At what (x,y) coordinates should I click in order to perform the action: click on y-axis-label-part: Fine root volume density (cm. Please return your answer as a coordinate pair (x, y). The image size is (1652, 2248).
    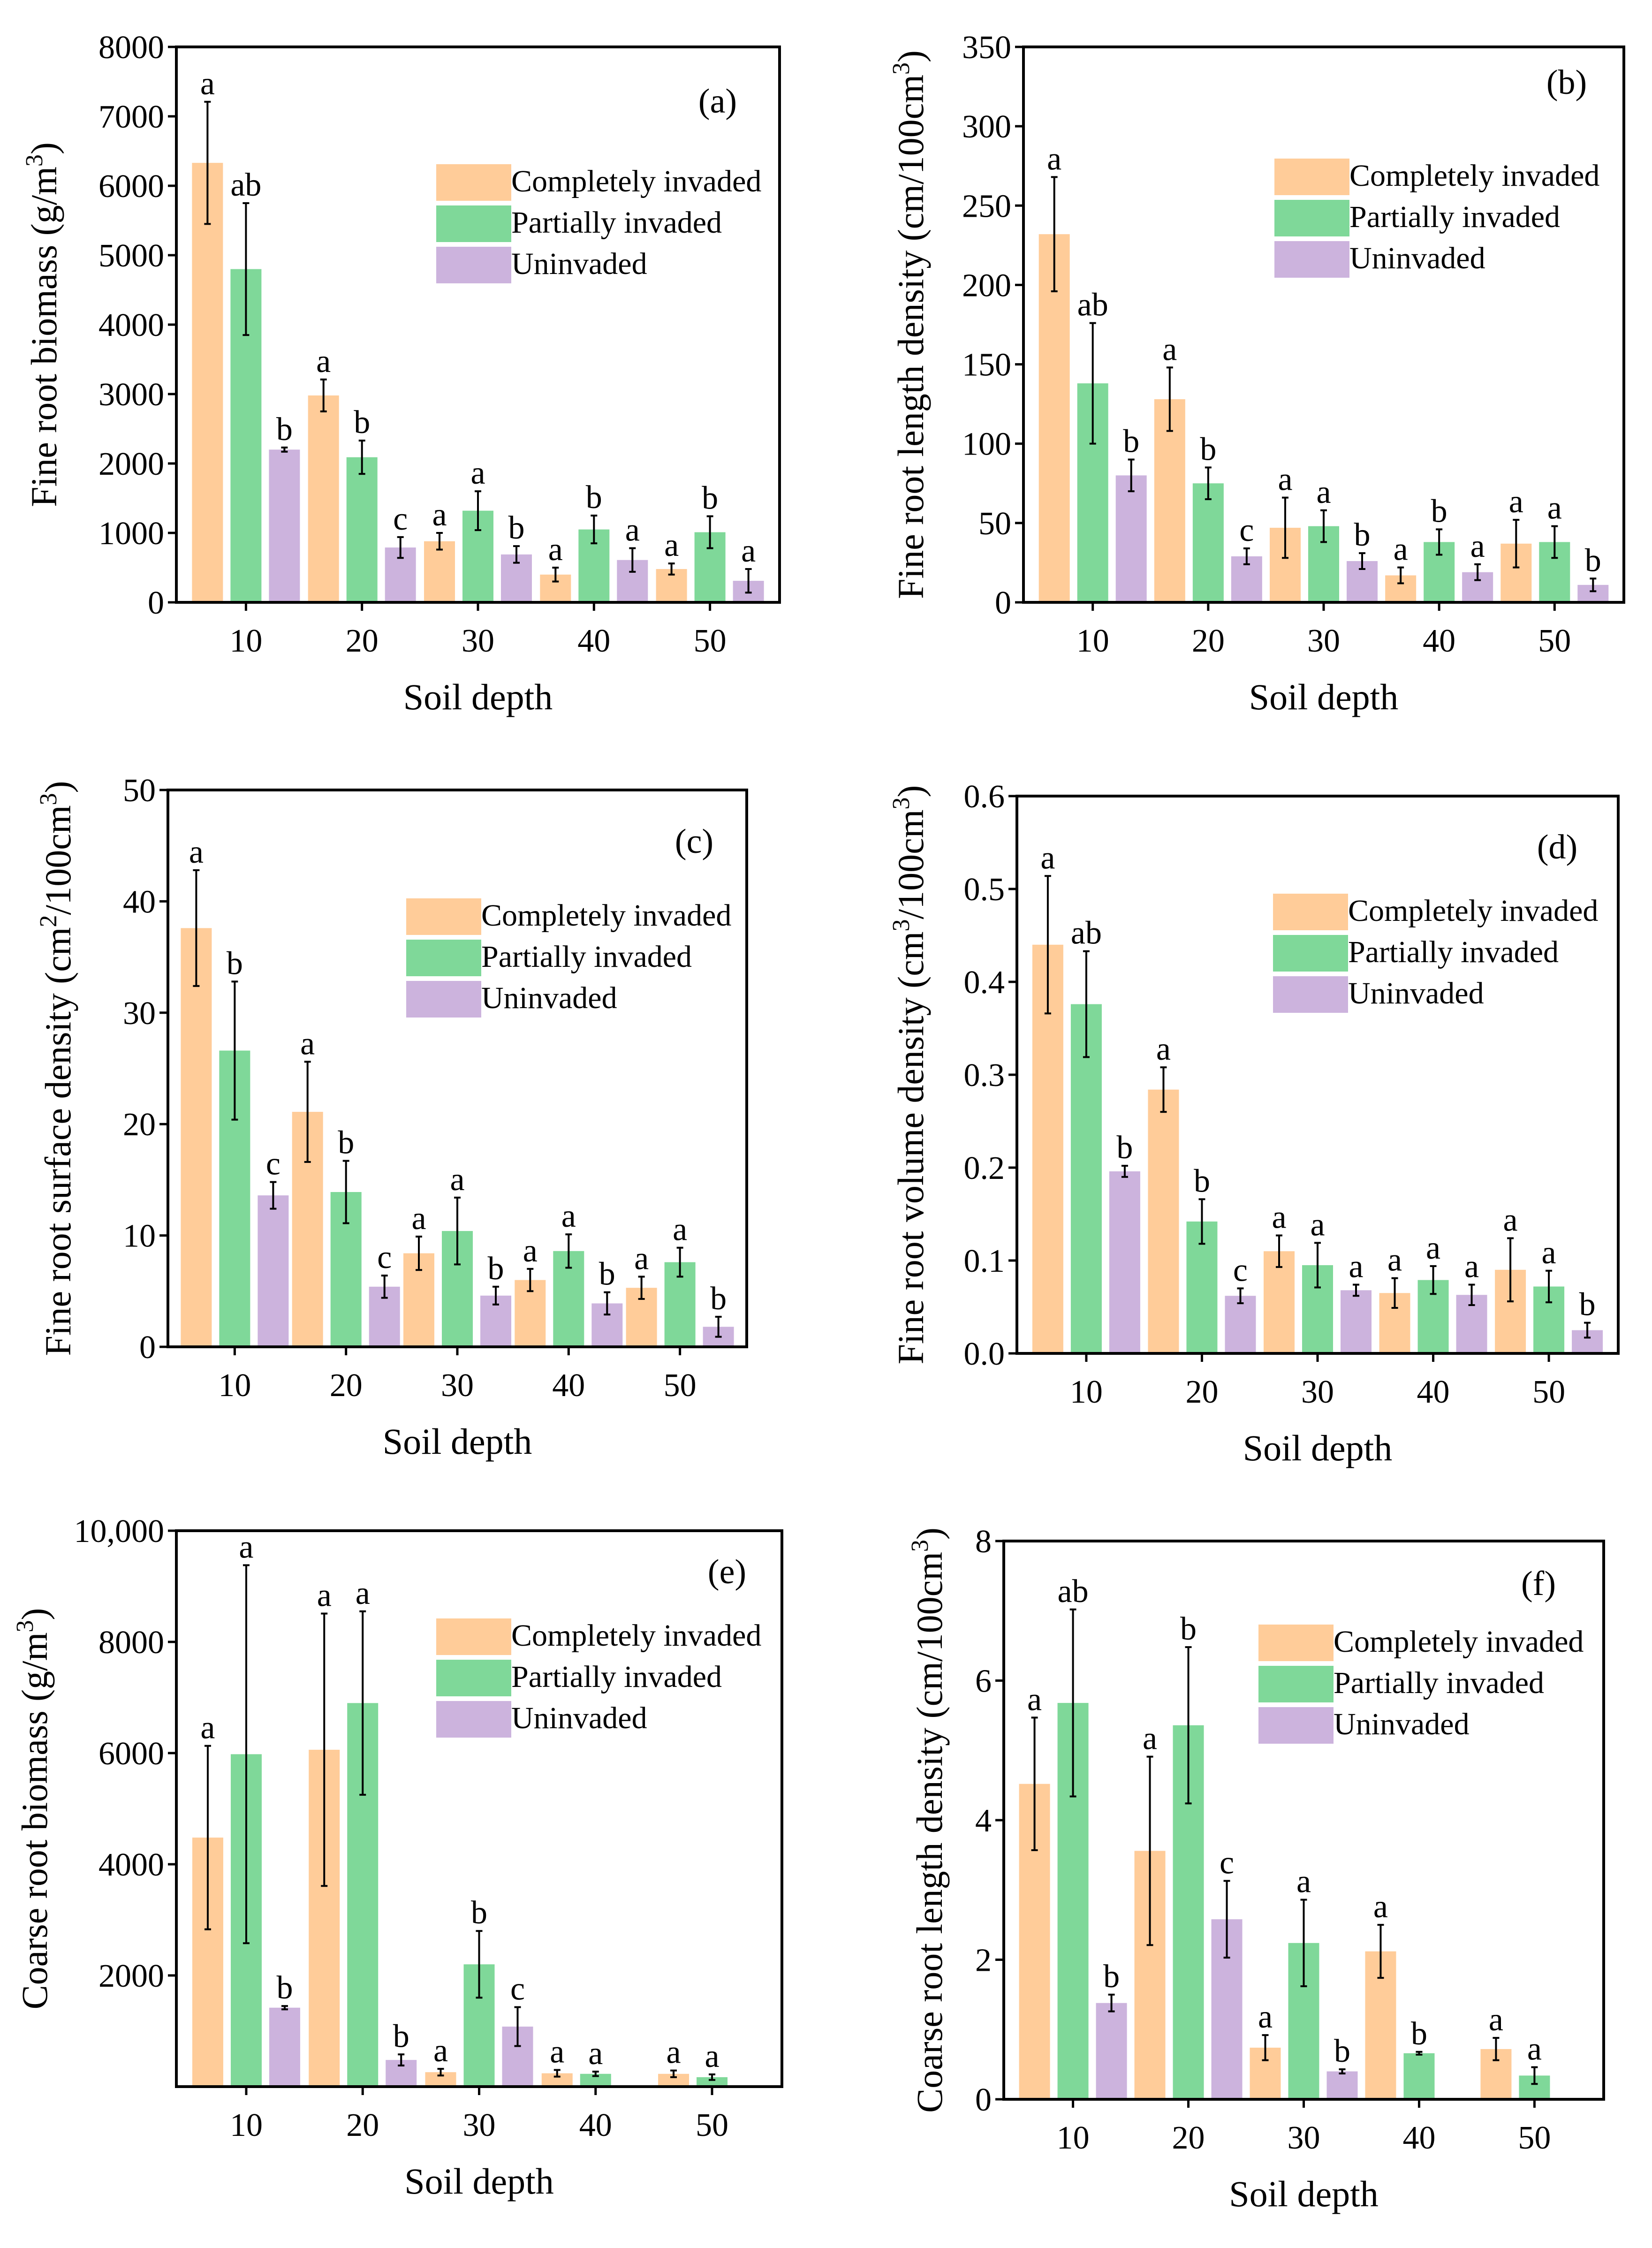
    Looking at the image, I should click on (910, 1149).